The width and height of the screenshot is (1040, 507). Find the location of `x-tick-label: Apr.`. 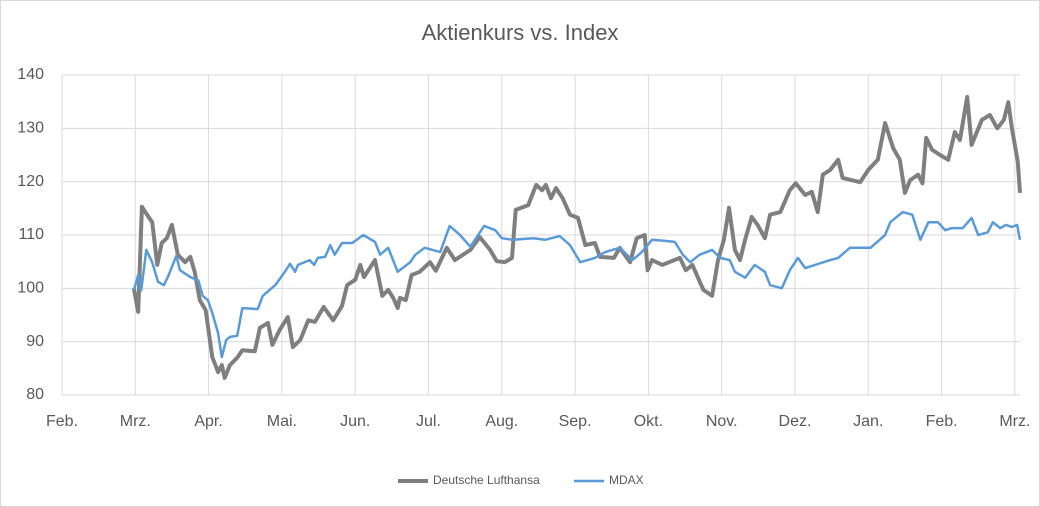

x-tick-label: Apr. is located at coordinates (208, 421).